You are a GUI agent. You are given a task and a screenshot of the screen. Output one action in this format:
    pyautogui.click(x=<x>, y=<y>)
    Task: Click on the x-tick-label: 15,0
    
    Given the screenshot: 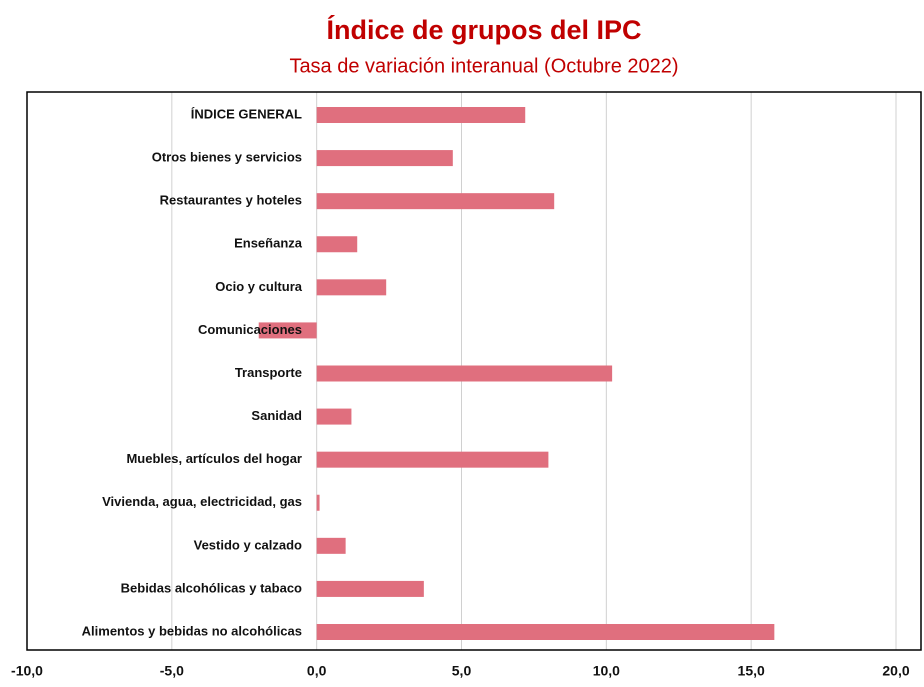 What is the action you would take?
    pyautogui.click(x=751, y=671)
    